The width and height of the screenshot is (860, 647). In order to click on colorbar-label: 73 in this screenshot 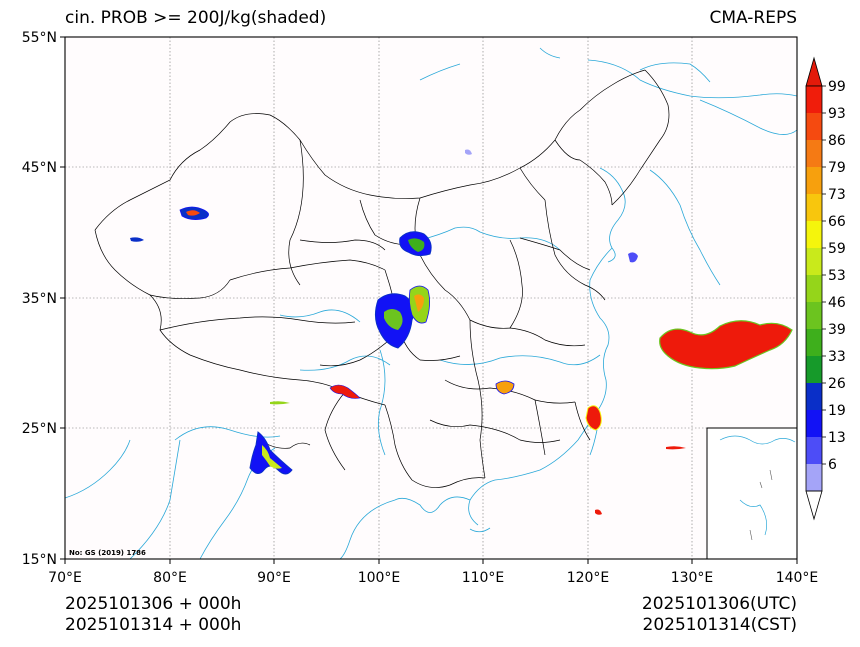, I will do `click(837, 195)`.